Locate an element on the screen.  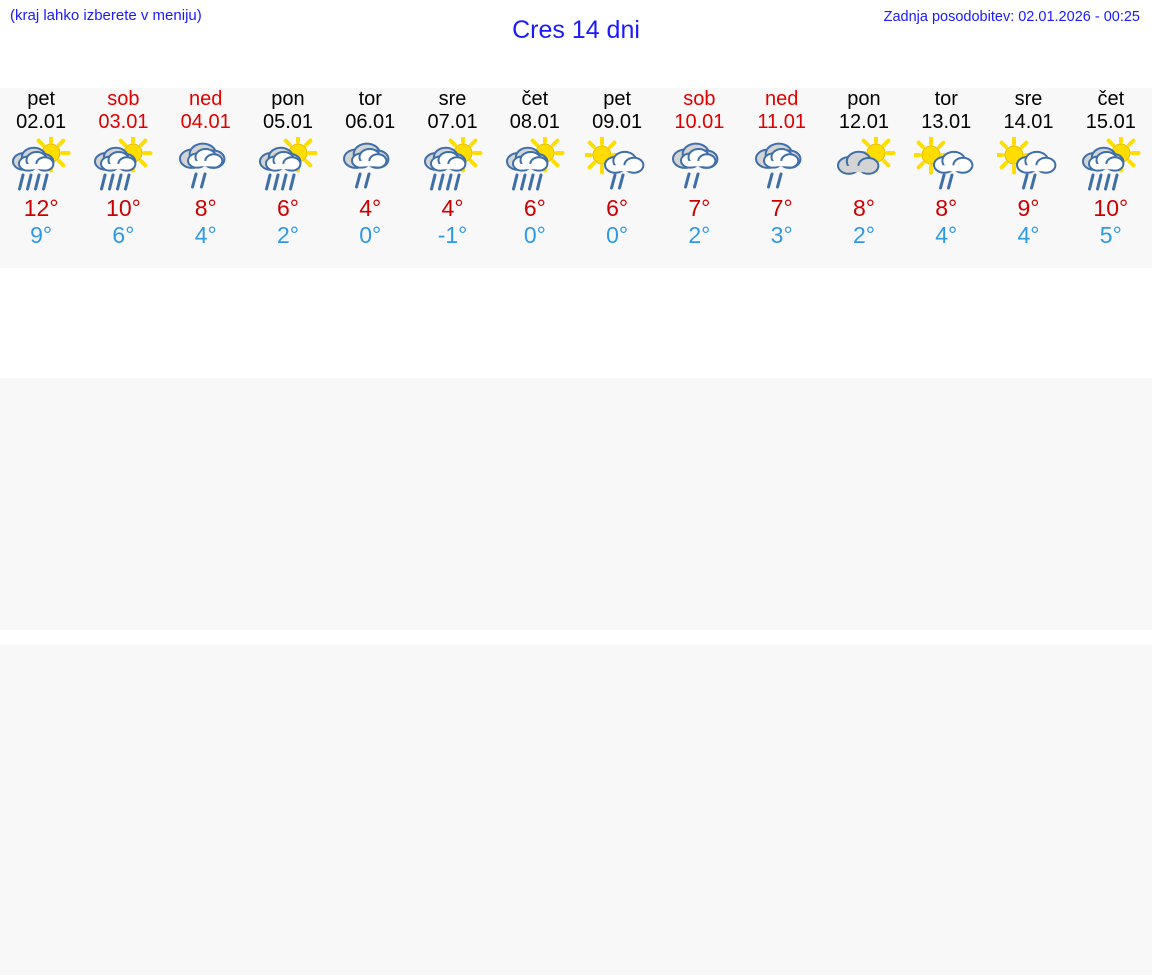
day-cell: tor 13.01 8° 4° is located at coordinates (946, 178).